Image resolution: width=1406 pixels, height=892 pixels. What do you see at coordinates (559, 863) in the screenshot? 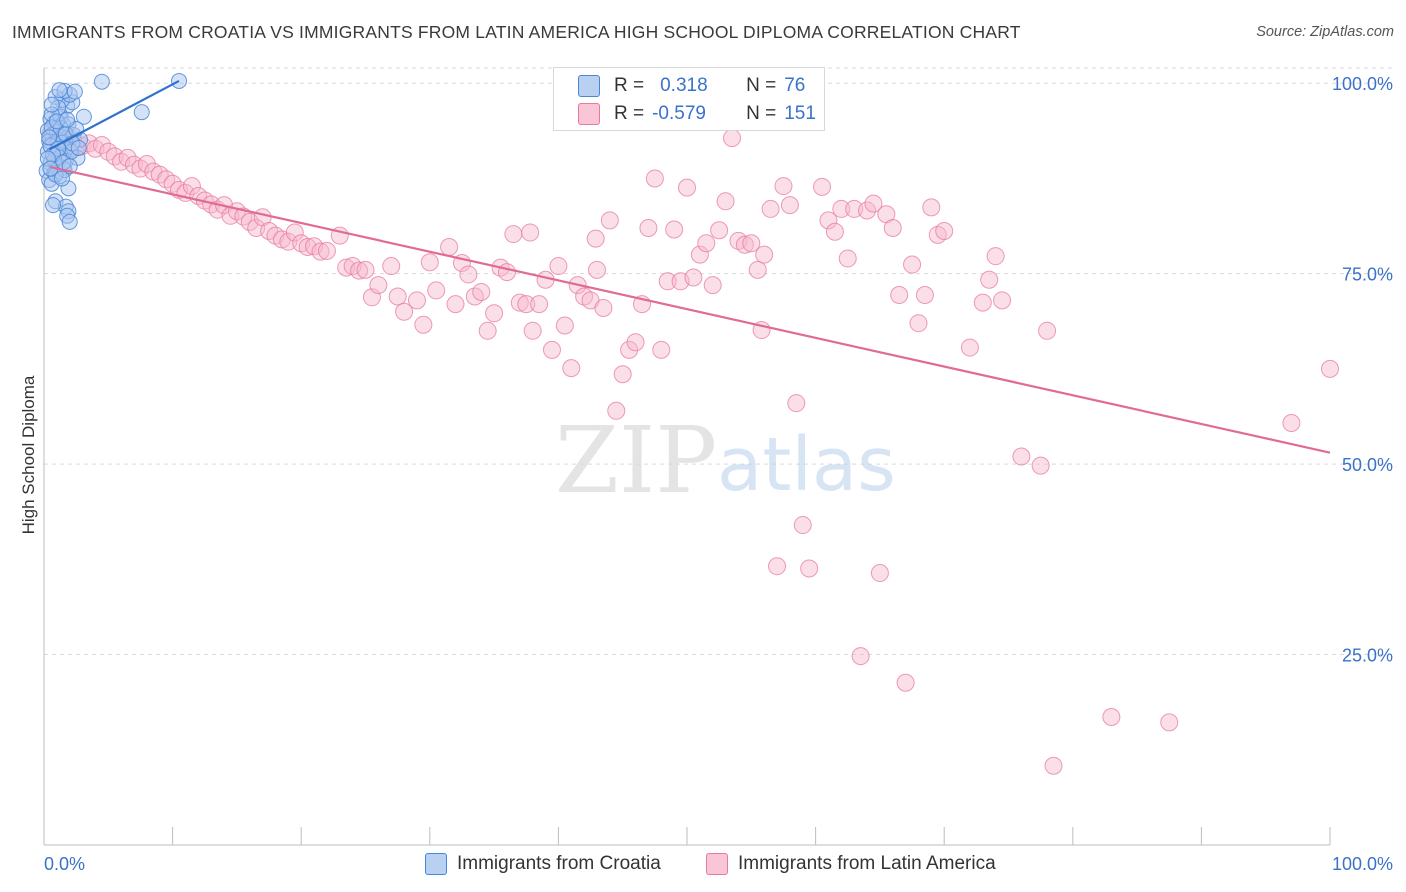
I see `bottom-legend-label-croatia: Immigrants from Croatia` at bounding box center [559, 863].